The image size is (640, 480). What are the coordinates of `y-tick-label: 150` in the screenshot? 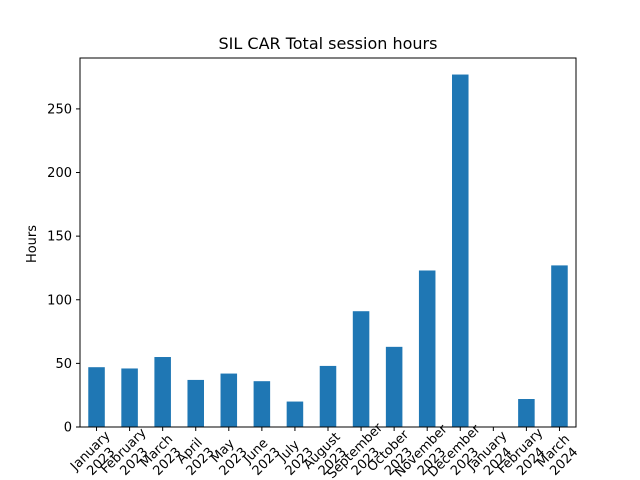 It's located at (59, 237).